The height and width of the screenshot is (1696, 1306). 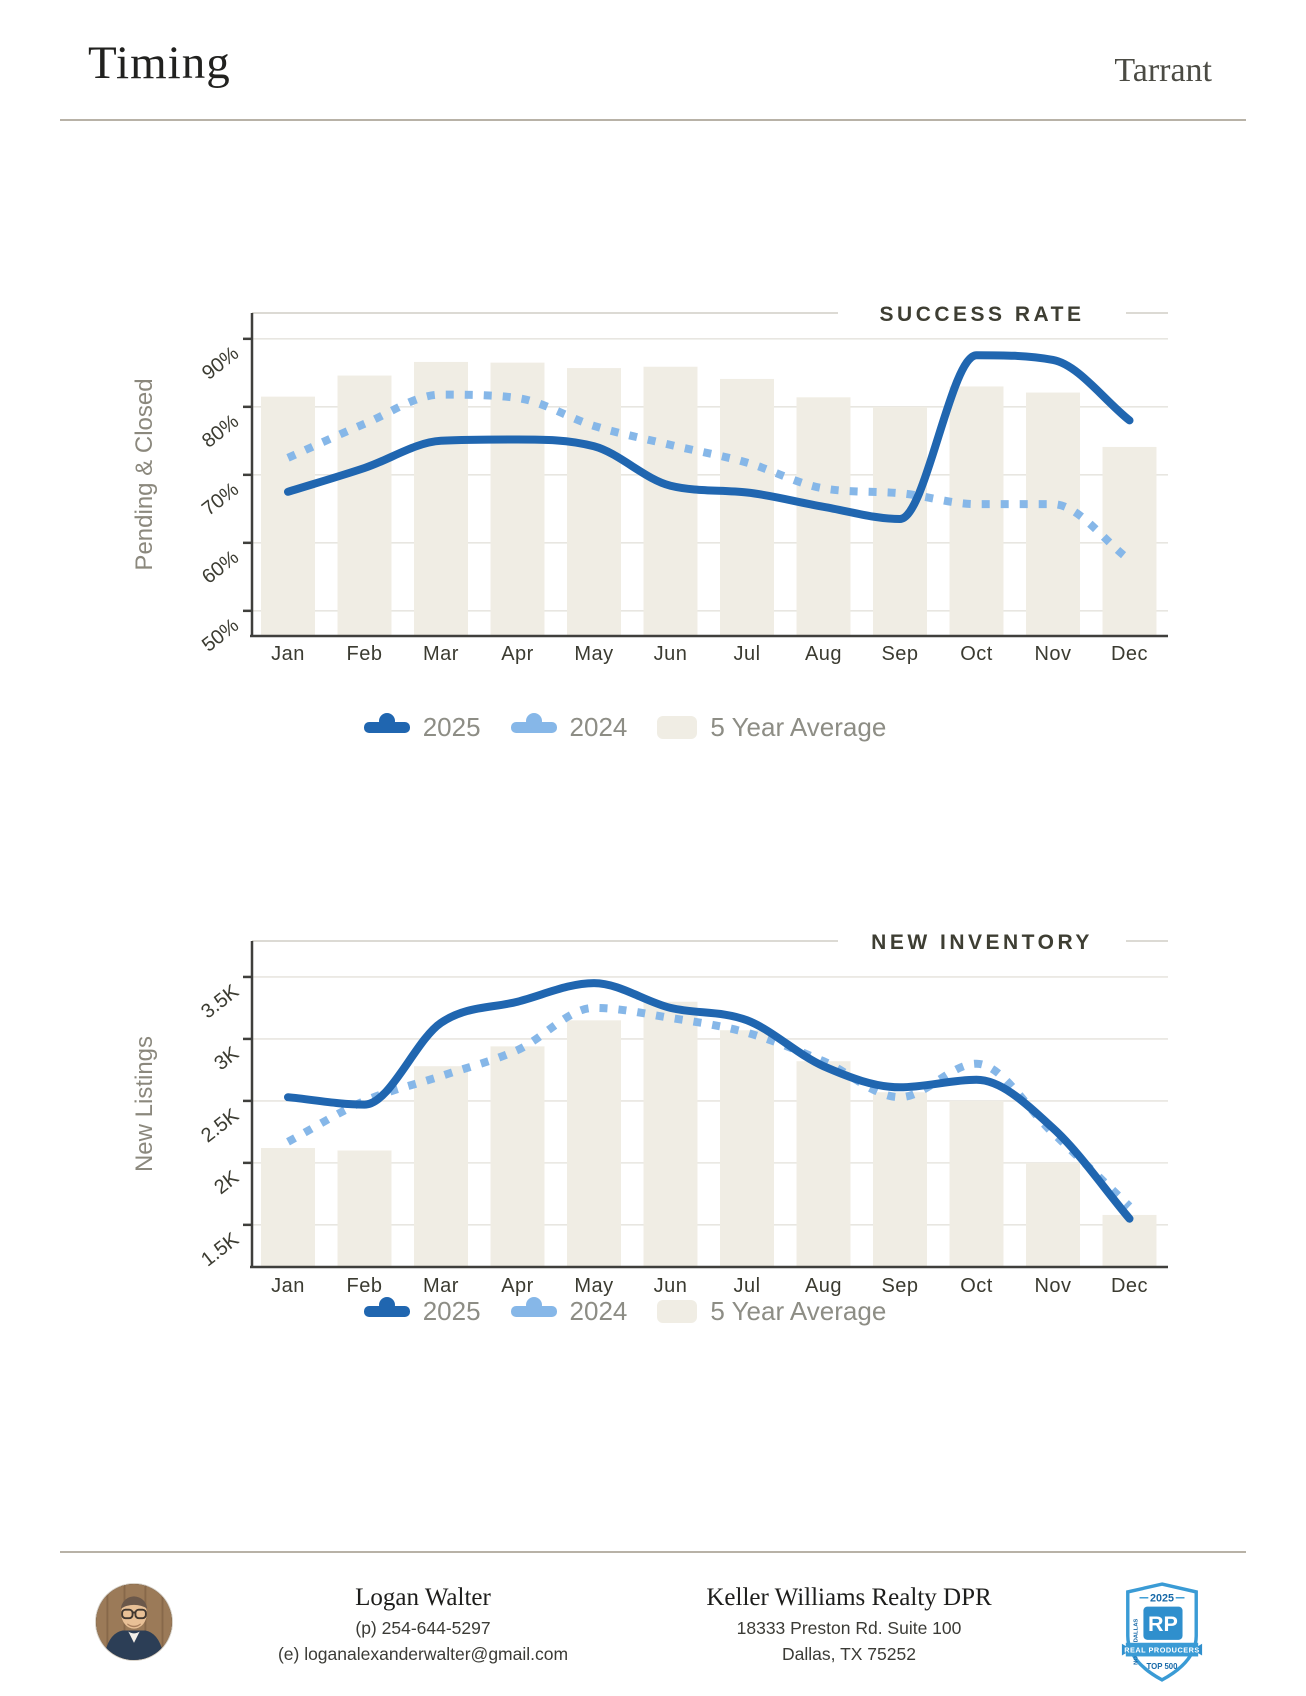 I want to click on y-tick-label: 70%, so click(x=220, y=499).